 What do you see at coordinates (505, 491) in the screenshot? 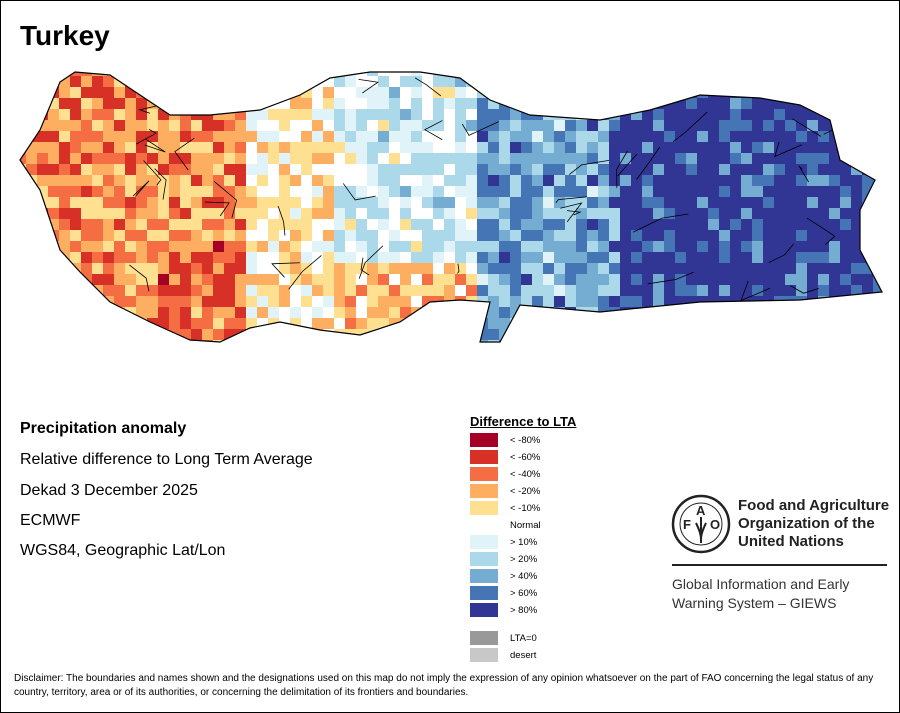
I see `legend-item: < -20%` at bounding box center [505, 491].